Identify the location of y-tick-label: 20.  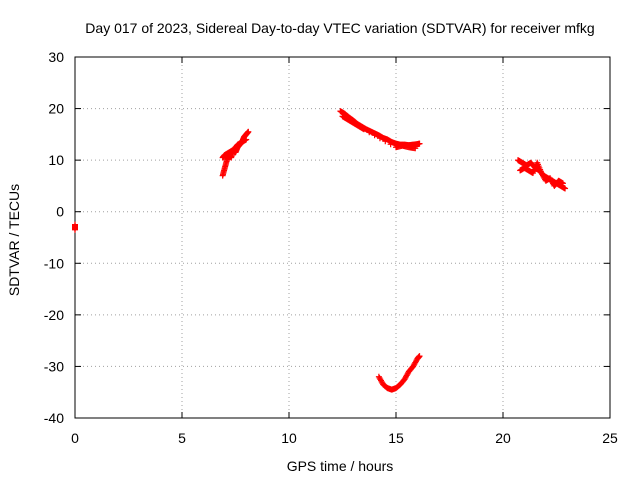
(56, 109).